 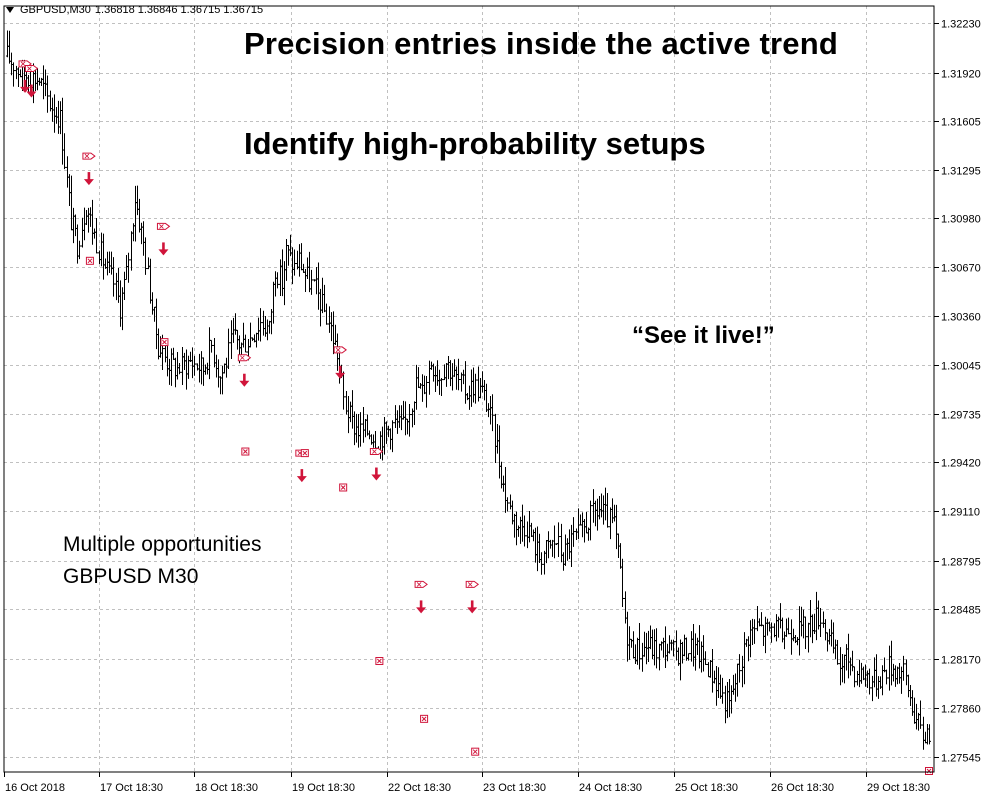 I want to click on x-tick-label: 19 Oct 18:30, so click(x=323, y=788).